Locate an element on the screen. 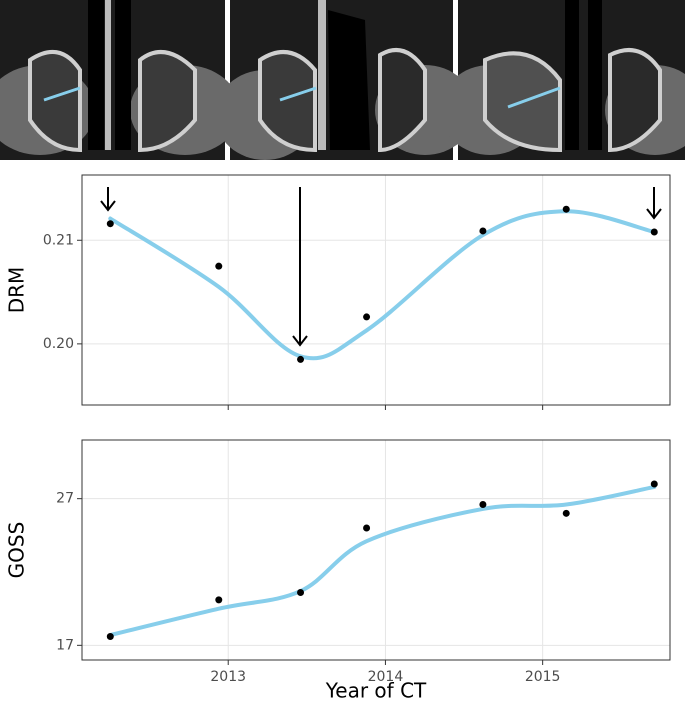 The image size is (685, 706). x-tick-label: 2013 is located at coordinates (228, 677).